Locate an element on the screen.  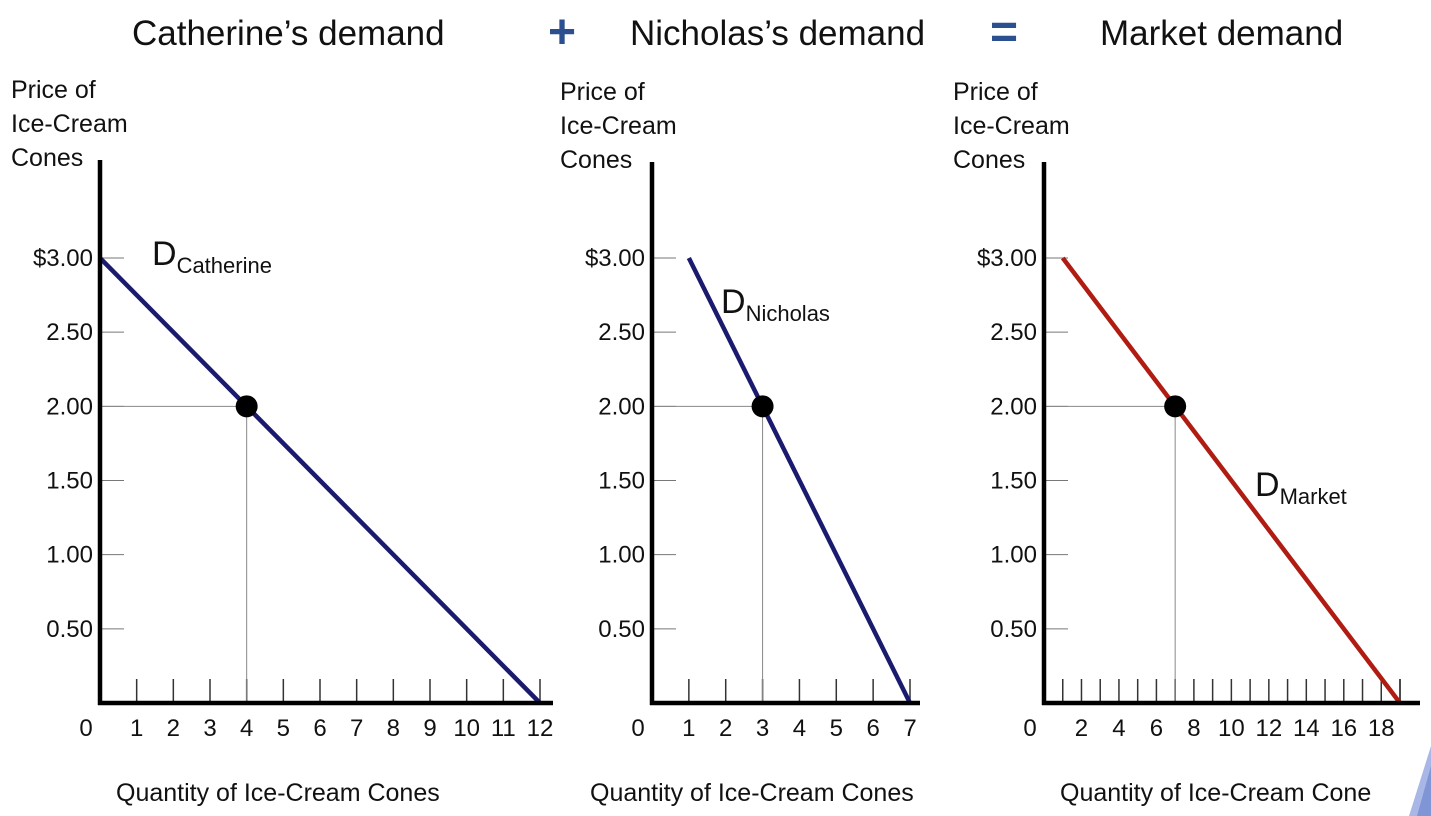
demand-curve-label: DMarket is located at coordinates (1301, 487).